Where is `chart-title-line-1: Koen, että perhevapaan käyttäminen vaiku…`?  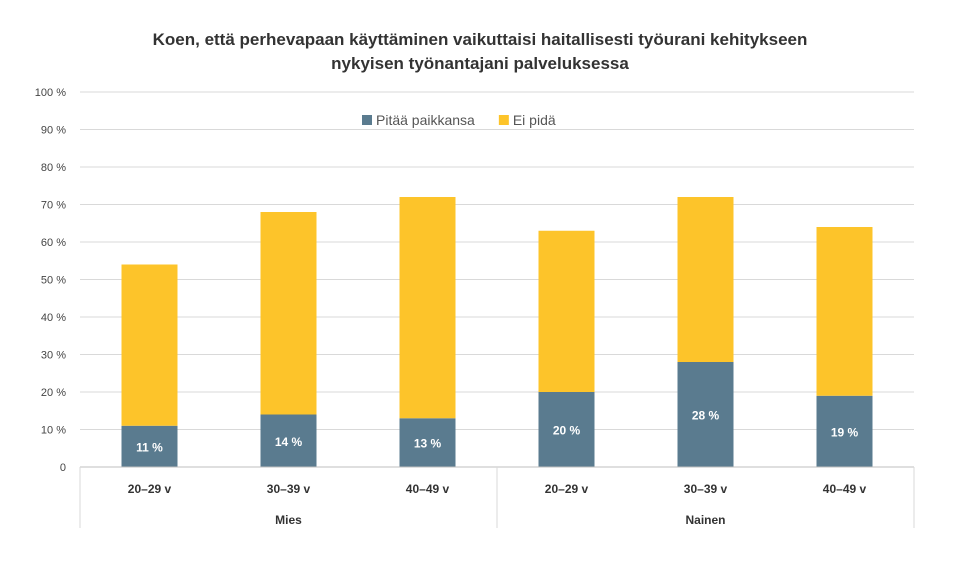
chart-title-line-1: Koen, että perhevapaan käyttäminen vaiku… is located at coordinates (480, 39).